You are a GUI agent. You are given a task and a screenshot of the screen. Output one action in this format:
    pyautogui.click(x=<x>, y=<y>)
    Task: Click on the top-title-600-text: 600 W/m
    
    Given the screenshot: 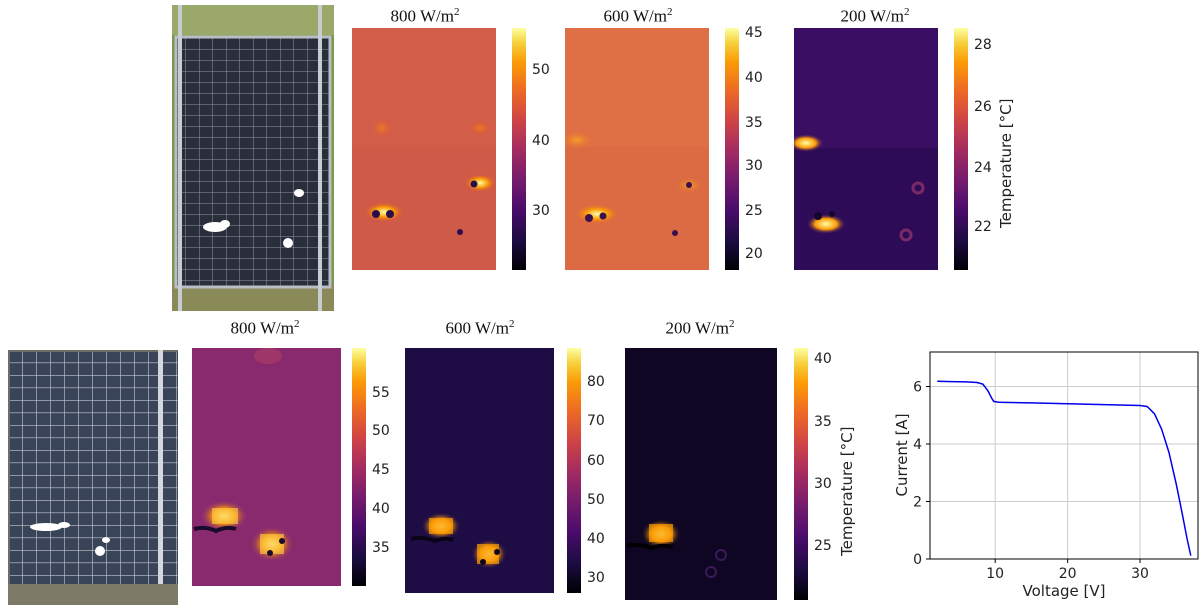 What is the action you would take?
    pyautogui.click(x=635, y=16)
    